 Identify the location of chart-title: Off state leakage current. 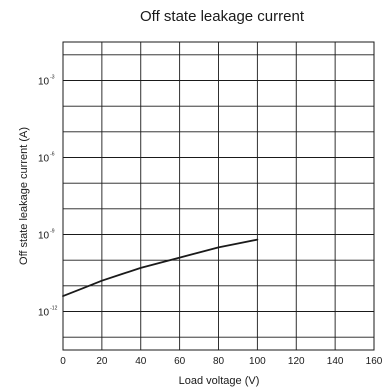
(222, 16).